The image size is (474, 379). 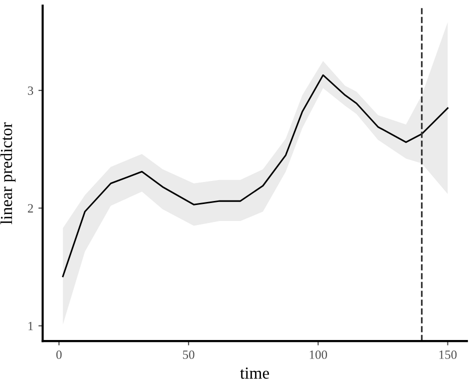 What do you see at coordinates (188, 354) in the screenshot?
I see `x-tick-label: 50` at bounding box center [188, 354].